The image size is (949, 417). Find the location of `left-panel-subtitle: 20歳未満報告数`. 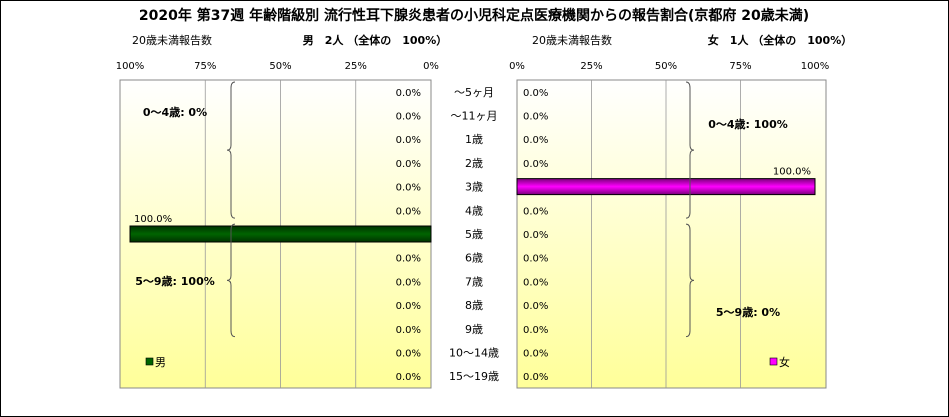

left-panel-subtitle: 20歳未満報告数 is located at coordinates (172, 40).